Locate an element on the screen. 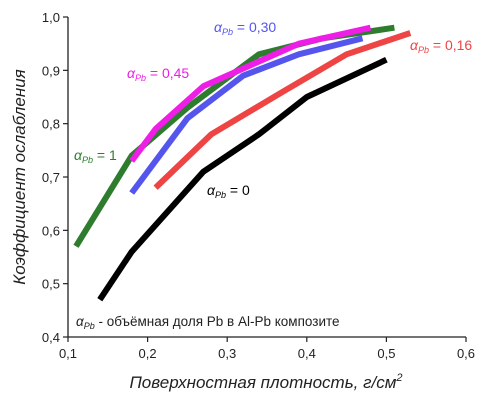 The height and width of the screenshot is (400, 490). legend-note: αPb - объёмная доля Pb в Al-Pb композите is located at coordinates (208, 322).